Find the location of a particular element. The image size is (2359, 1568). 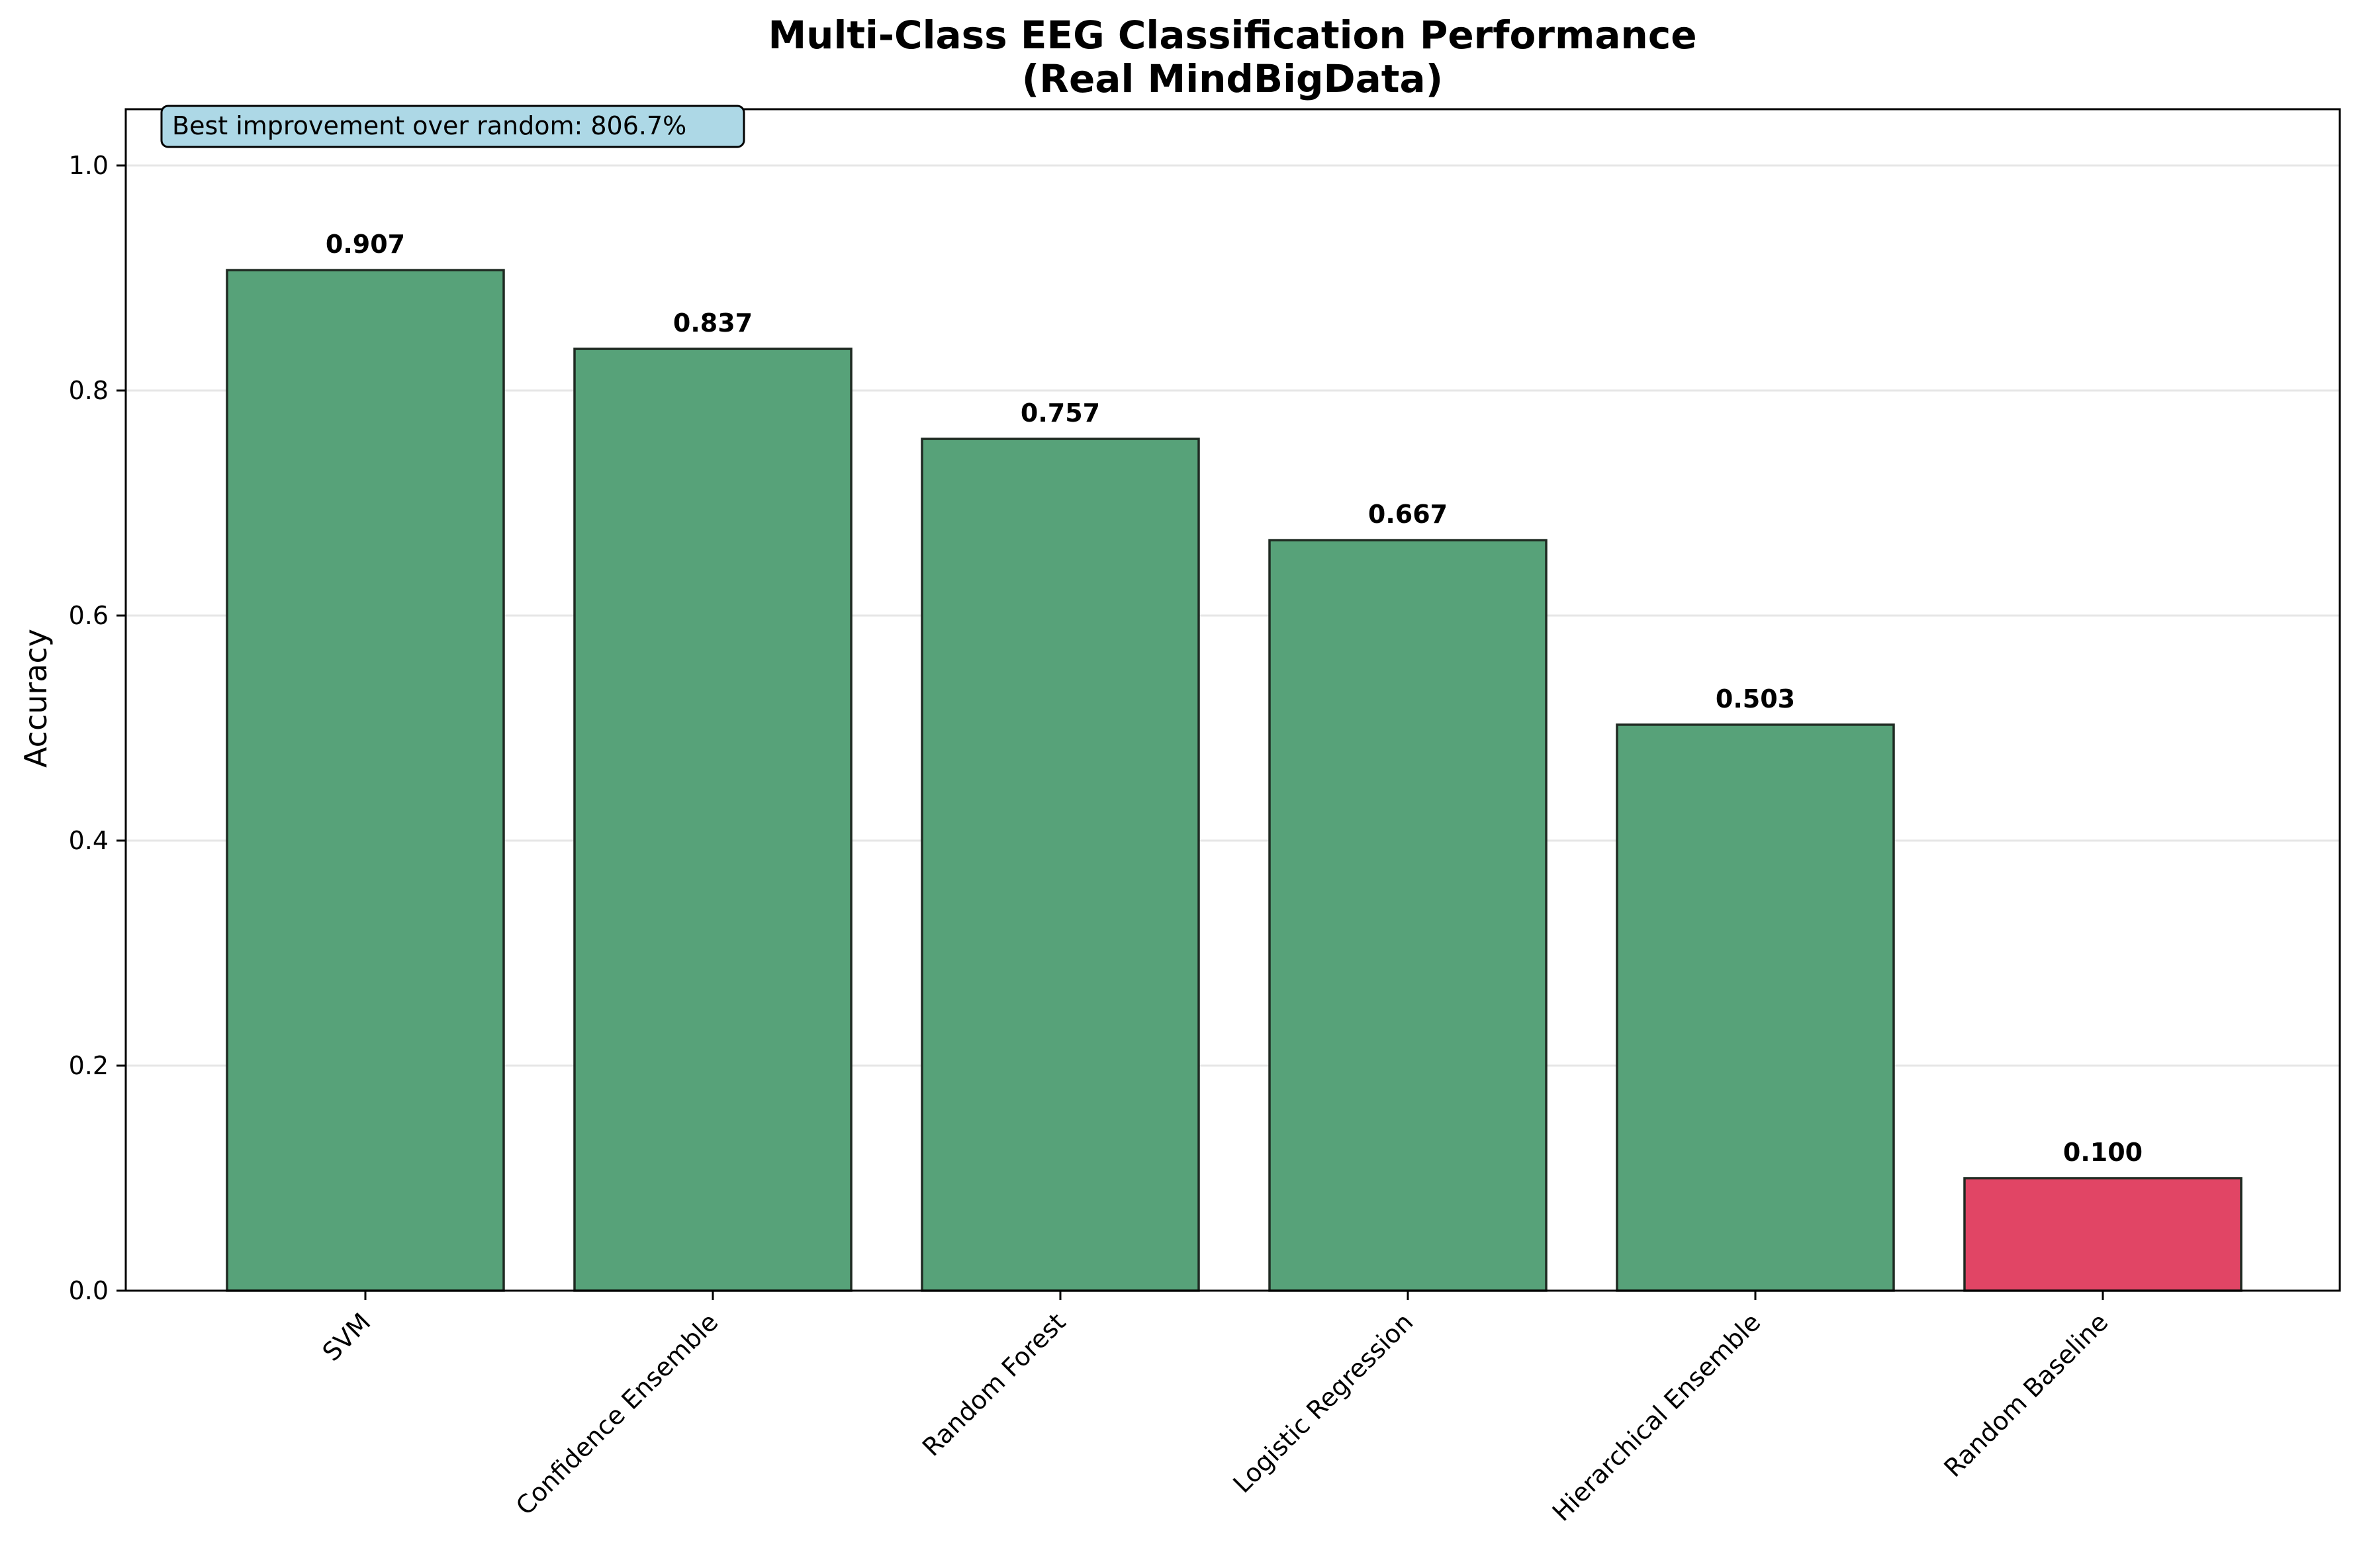

annotation-box: Best improvement over random: 806.7% is located at coordinates (452, 126).